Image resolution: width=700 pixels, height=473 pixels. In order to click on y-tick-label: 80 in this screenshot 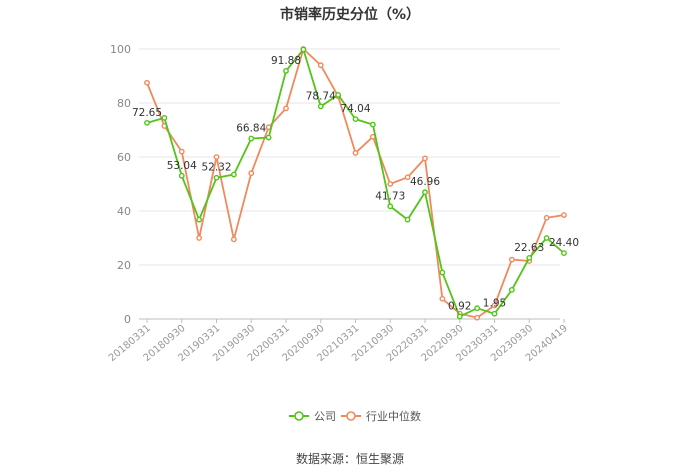, I will do `click(124, 103)`.